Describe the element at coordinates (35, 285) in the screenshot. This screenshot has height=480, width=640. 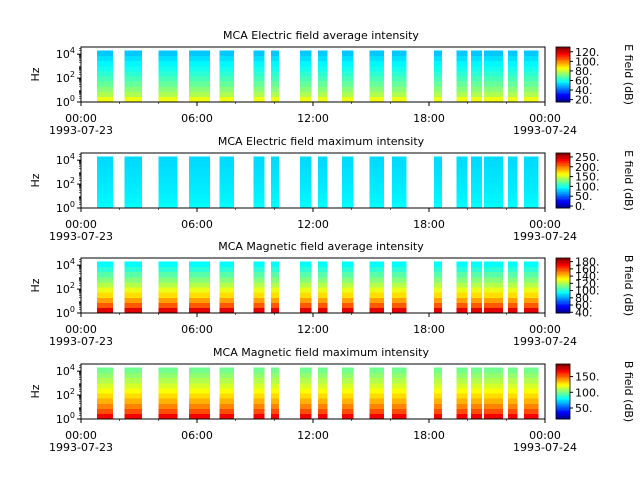
I see `y-axis-label: Hz` at that location.